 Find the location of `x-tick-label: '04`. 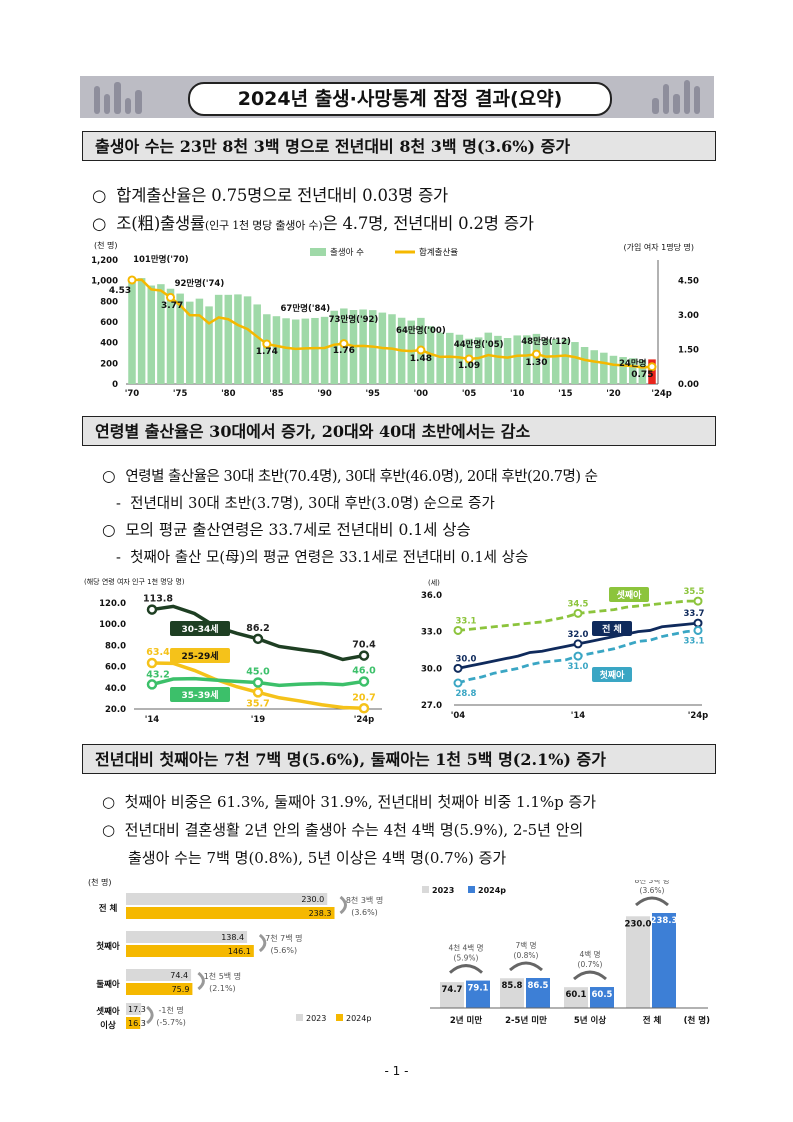

x-tick-label: '04 is located at coordinates (458, 716).